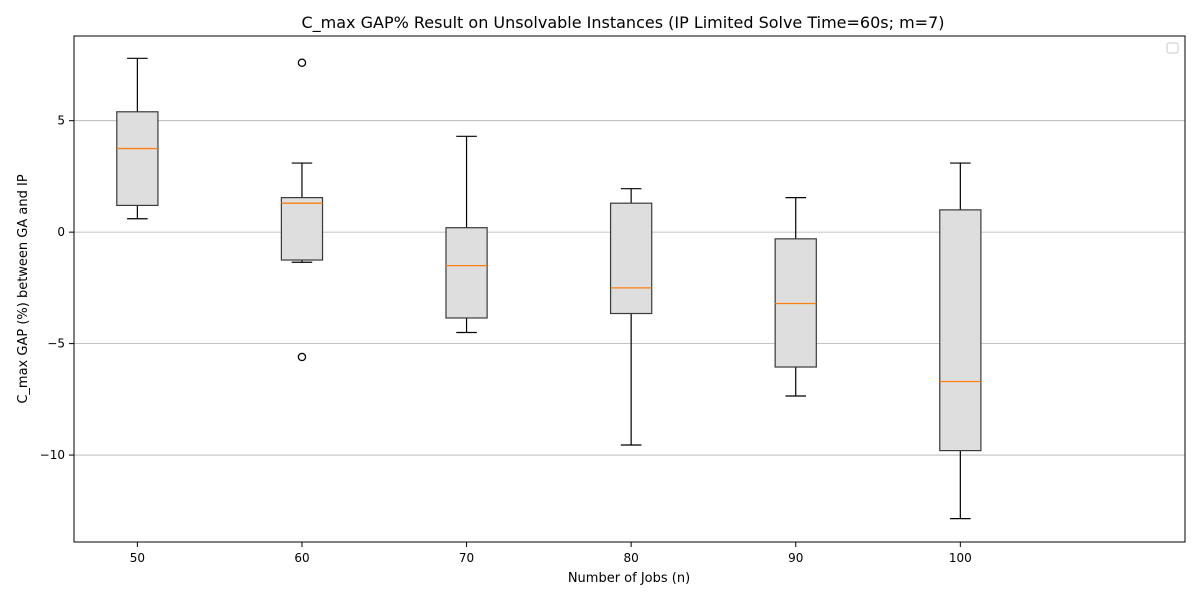 The height and width of the screenshot is (600, 1200). What do you see at coordinates (57, 288) in the screenshot?
I see `y-axis-ticks: 5 0 −5 −10` at bounding box center [57, 288].